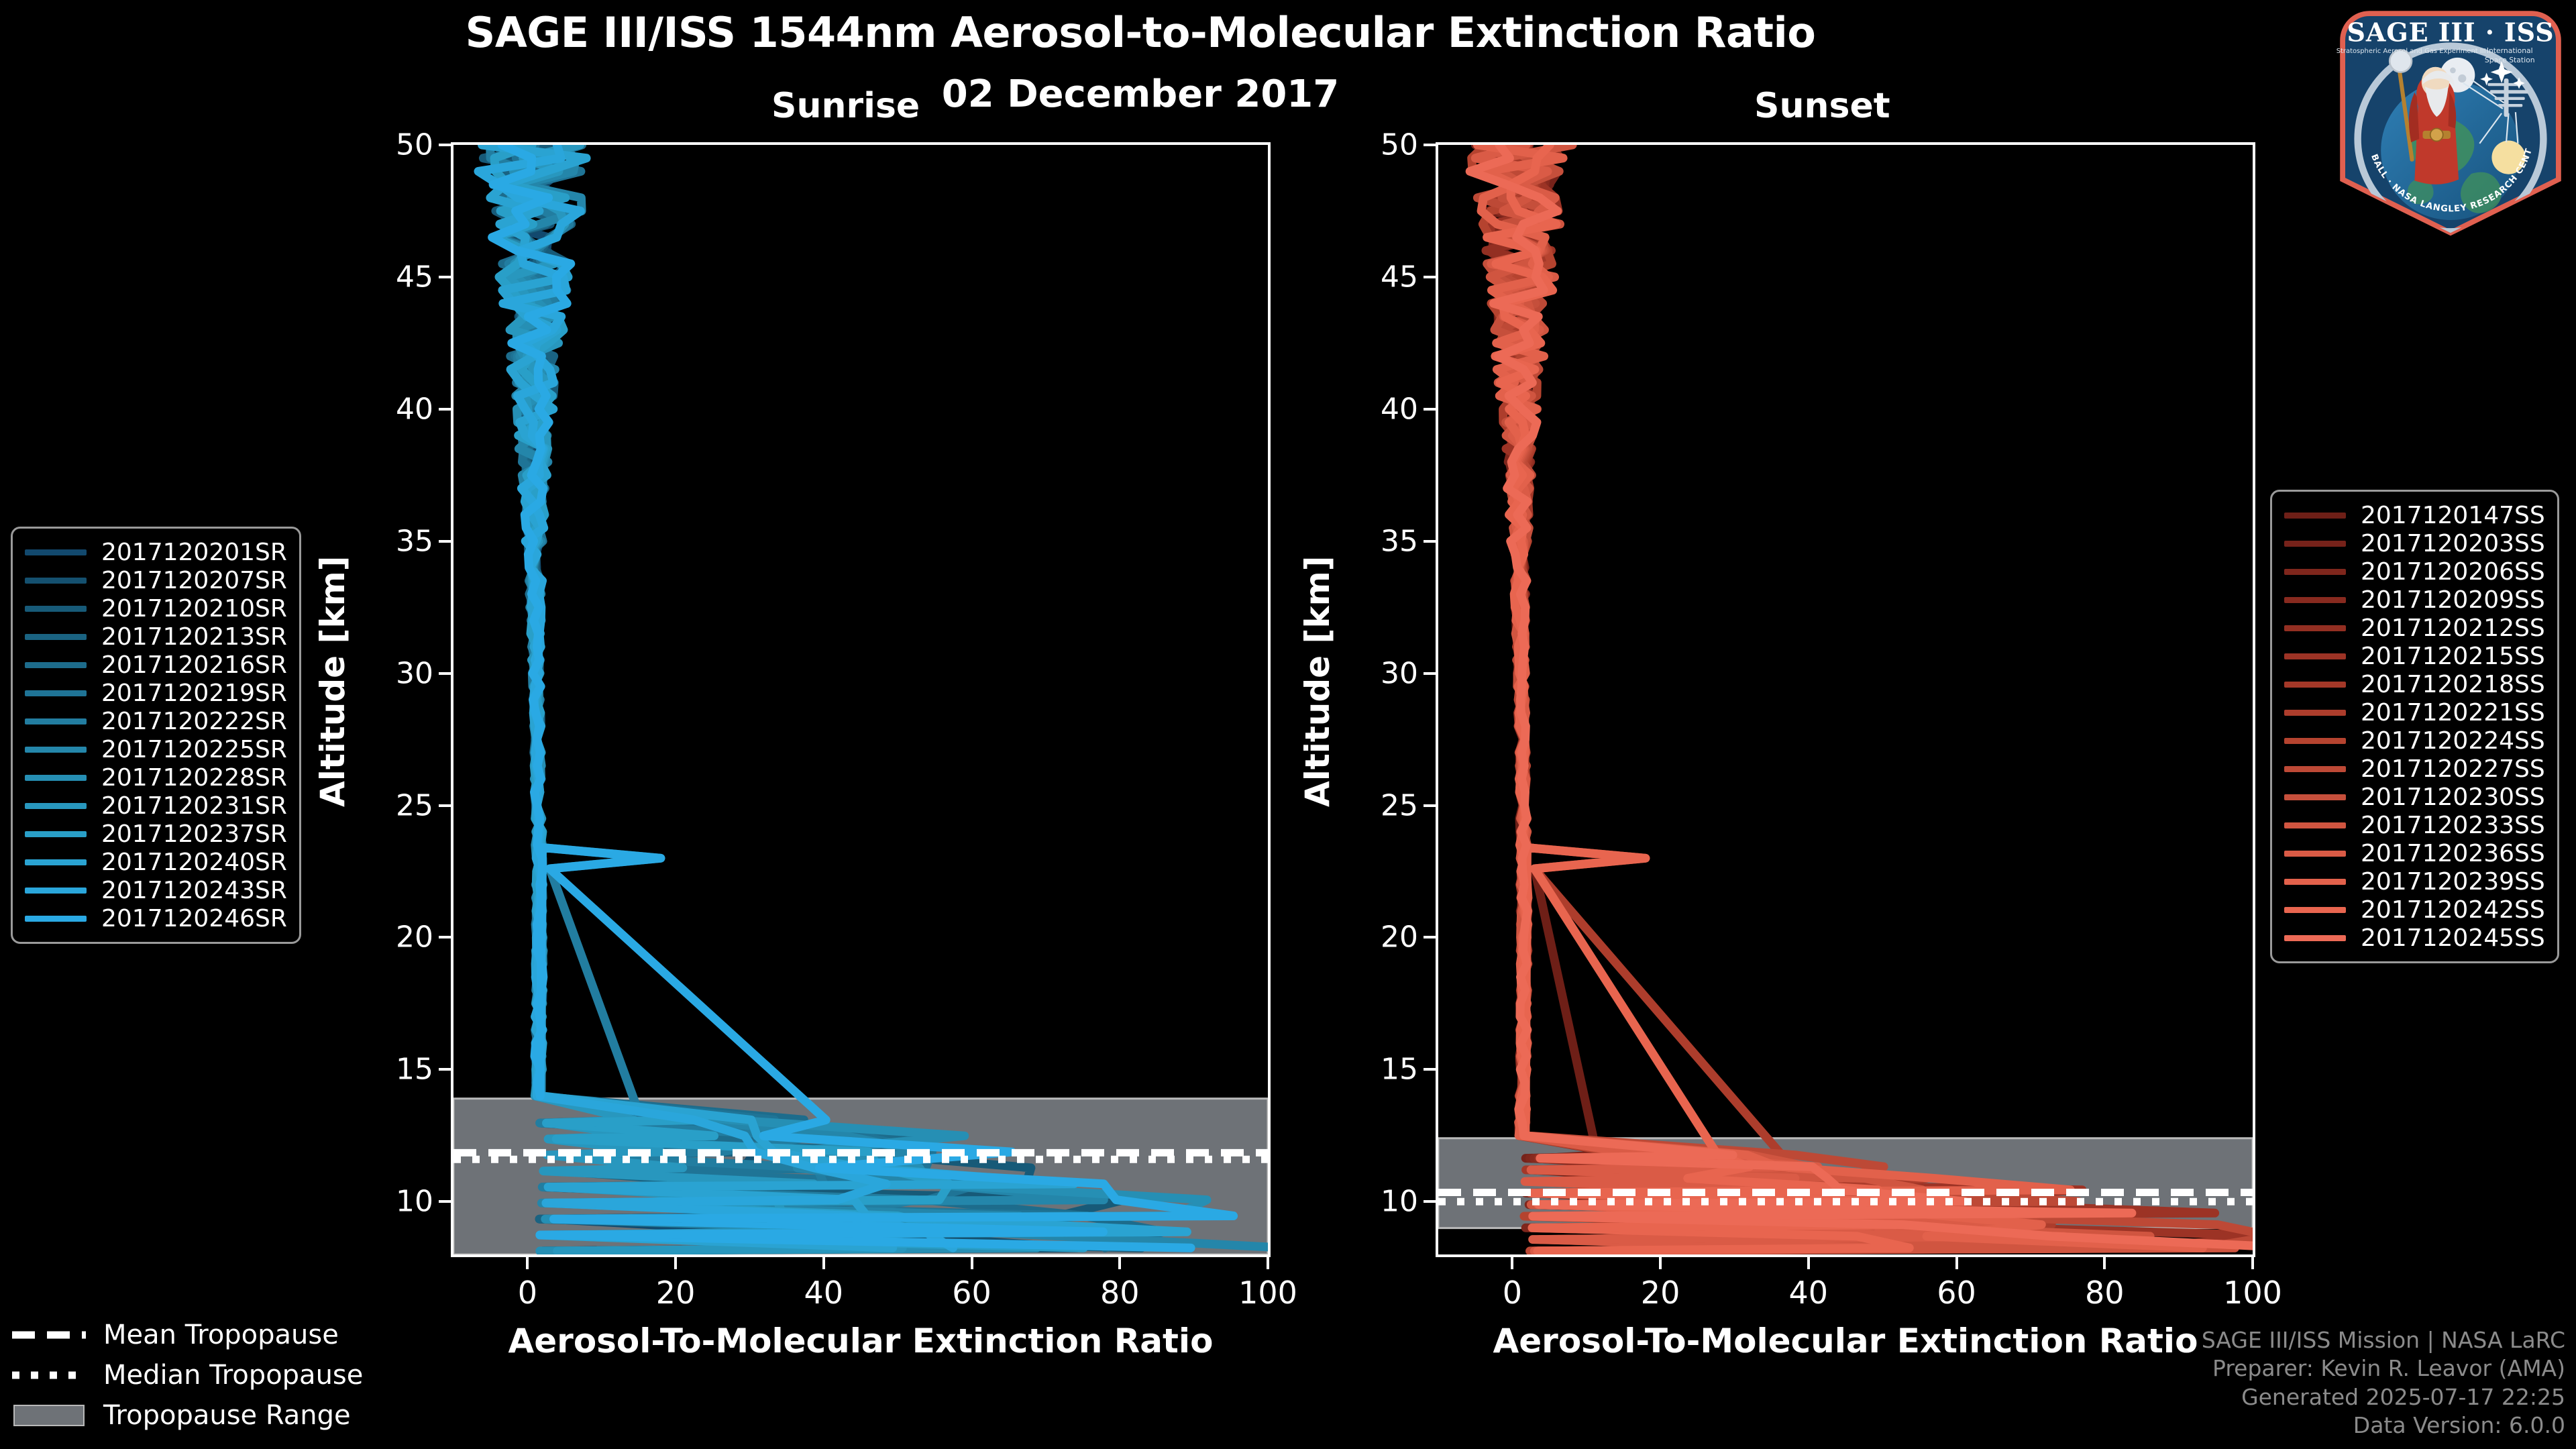  I want to click on legend-item-label: 2017120230SS, so click(2453, 797).